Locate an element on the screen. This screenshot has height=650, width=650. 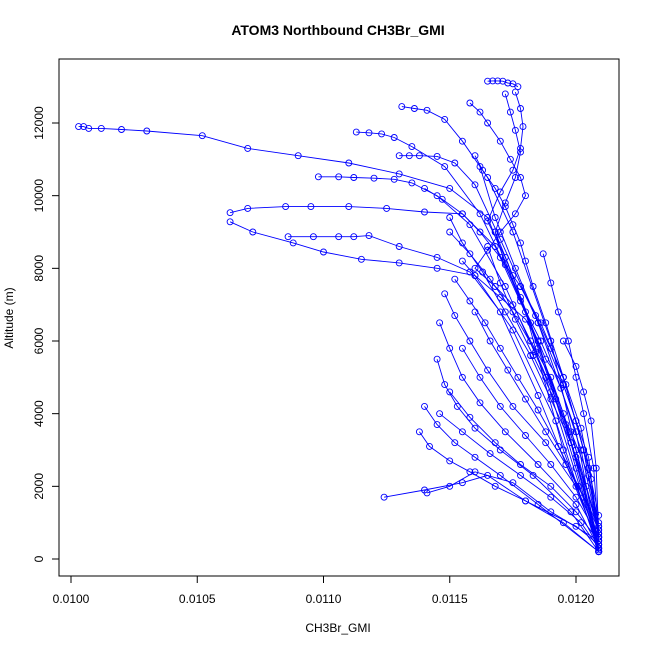
x-axis-label: CH3Br_GMI is located at coordinates (337, 628).